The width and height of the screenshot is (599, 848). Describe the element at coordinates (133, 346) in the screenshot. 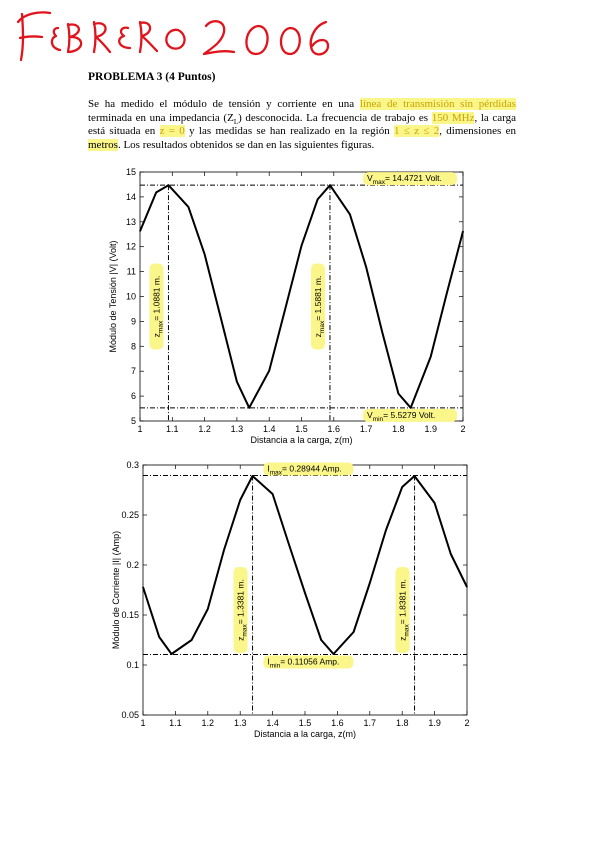

I see `y-tick-label: 8` at that location.